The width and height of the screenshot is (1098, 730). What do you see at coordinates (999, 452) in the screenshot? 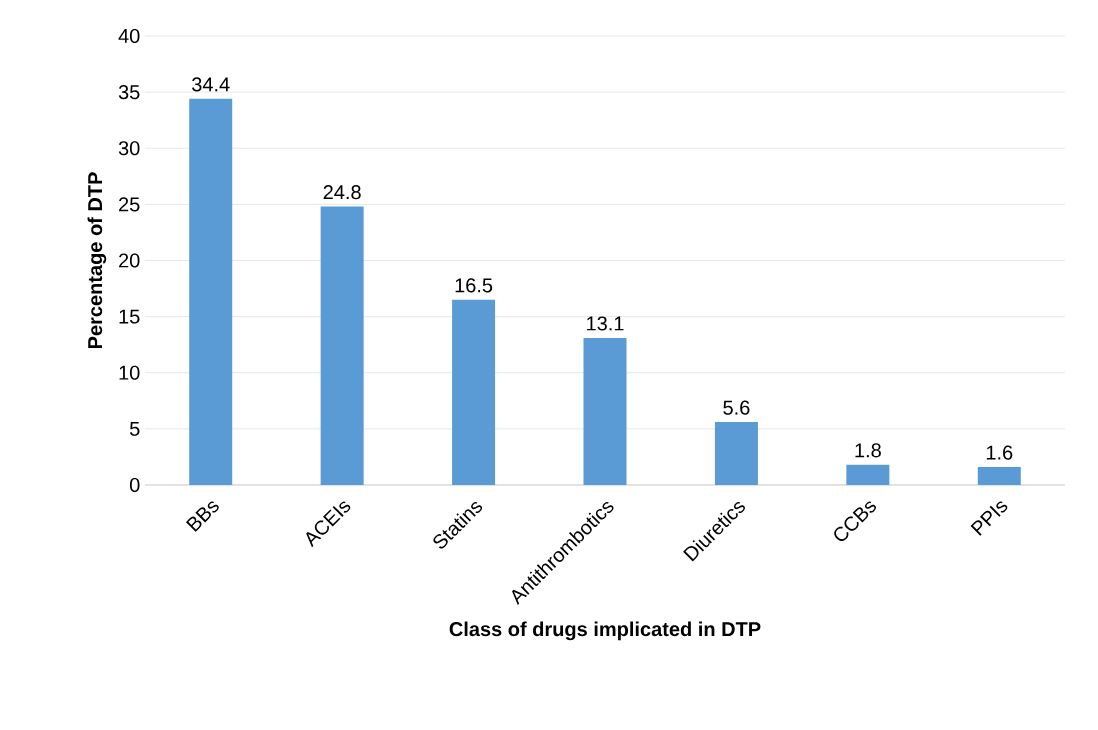
I see `data-label: 1.6` at bounding box center [999, 452].